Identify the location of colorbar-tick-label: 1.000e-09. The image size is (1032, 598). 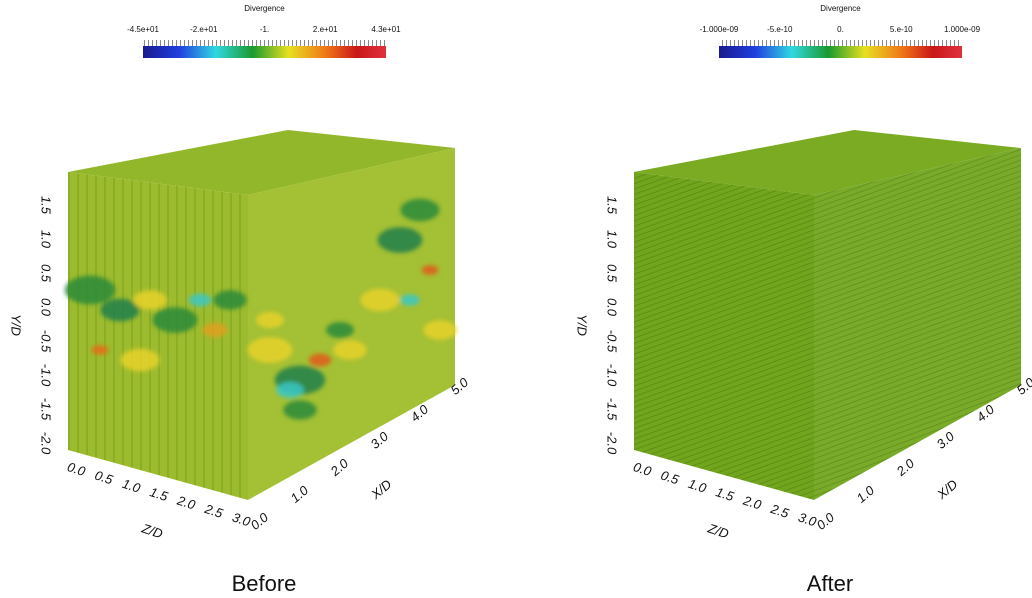
(962, 29).